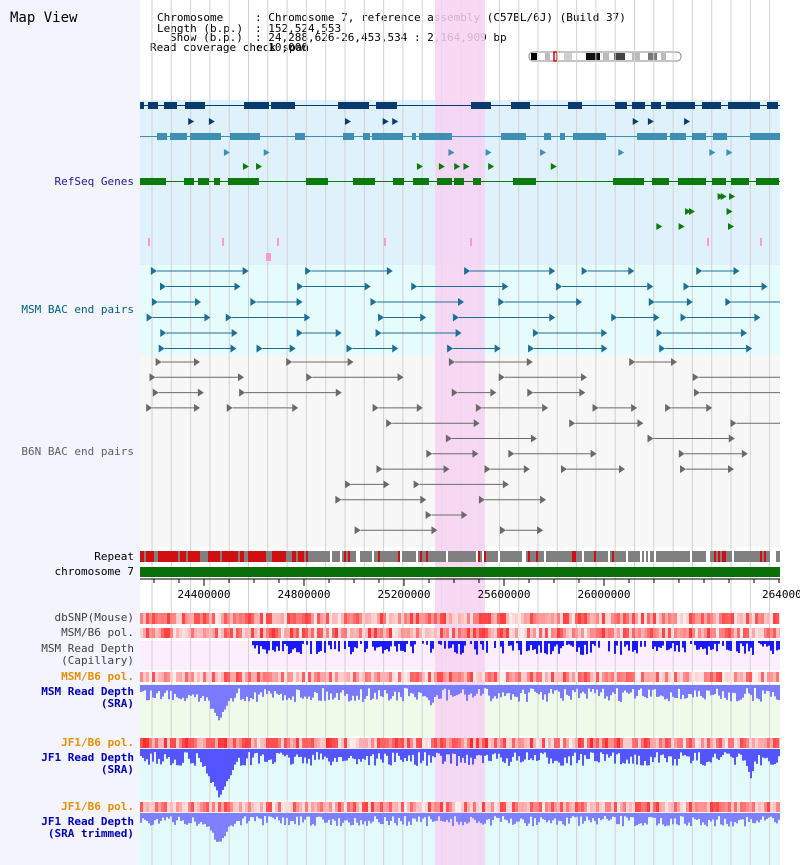 The image size is (800, 865). What do you see at coordinates (606, 57) in the screenshot?
I see `chromosome-ideogram` at bounding box center [606, 57].